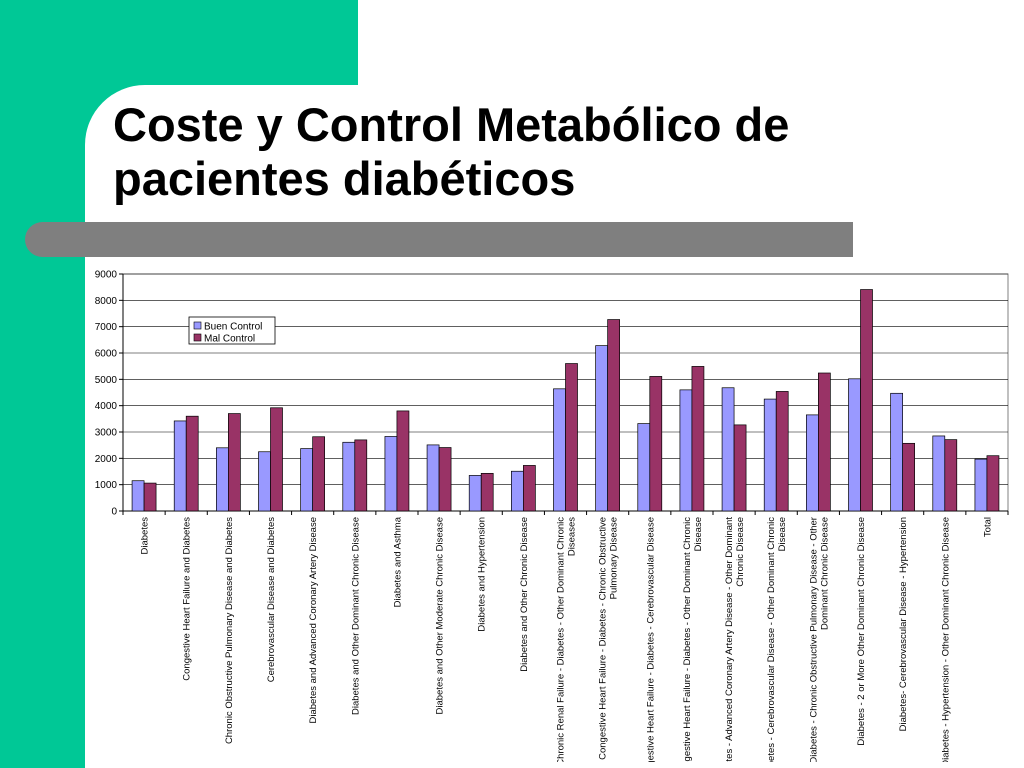 The height and width of the screenshot is (768, 1024). What do you see at coordinates (987, 527) in the screenshot?
I see `x-tick-label: Total` at bounding box center [987, 527].